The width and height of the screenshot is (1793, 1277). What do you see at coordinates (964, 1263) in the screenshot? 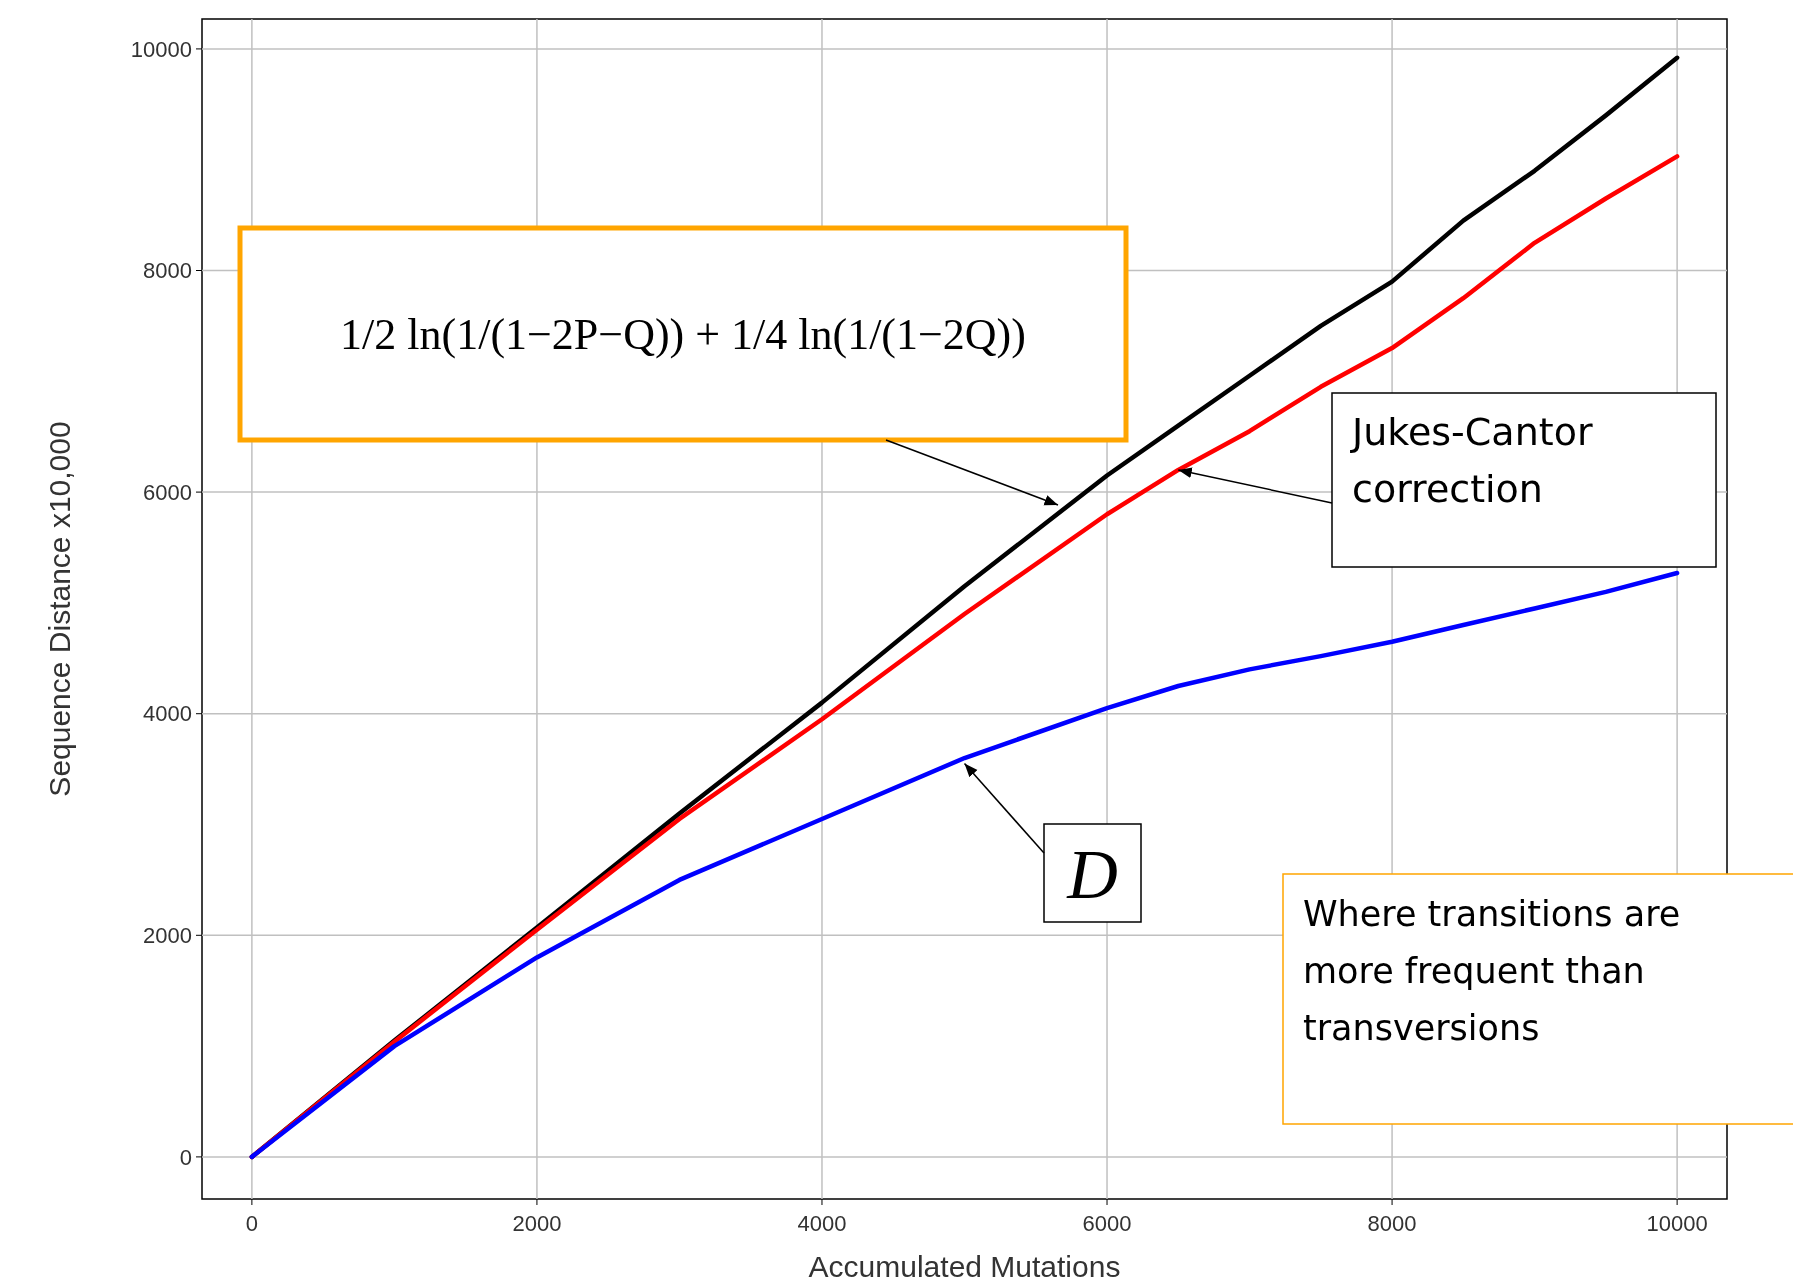
I see `x-axis-title: Accumulated Mutations` at bounding box center [964, 1263].